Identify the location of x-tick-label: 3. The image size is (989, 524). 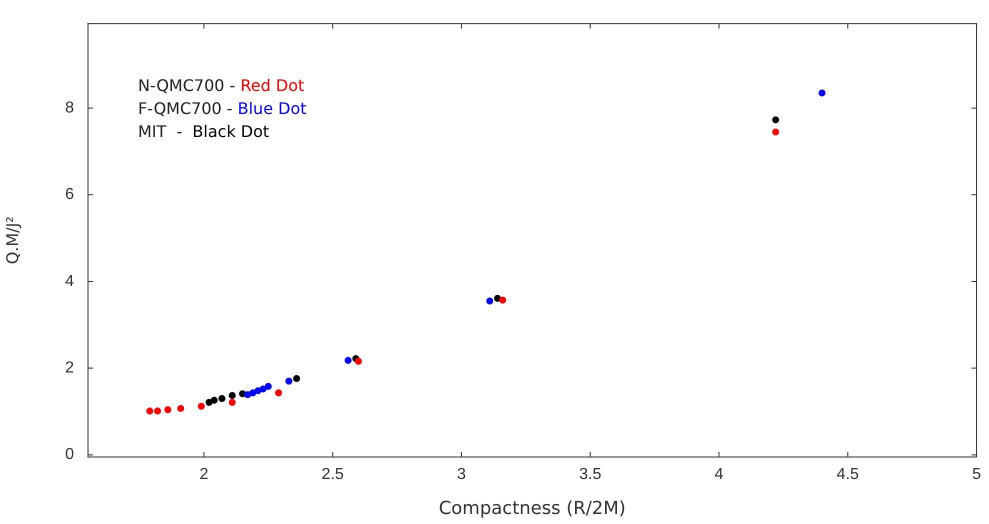
(461, 475).